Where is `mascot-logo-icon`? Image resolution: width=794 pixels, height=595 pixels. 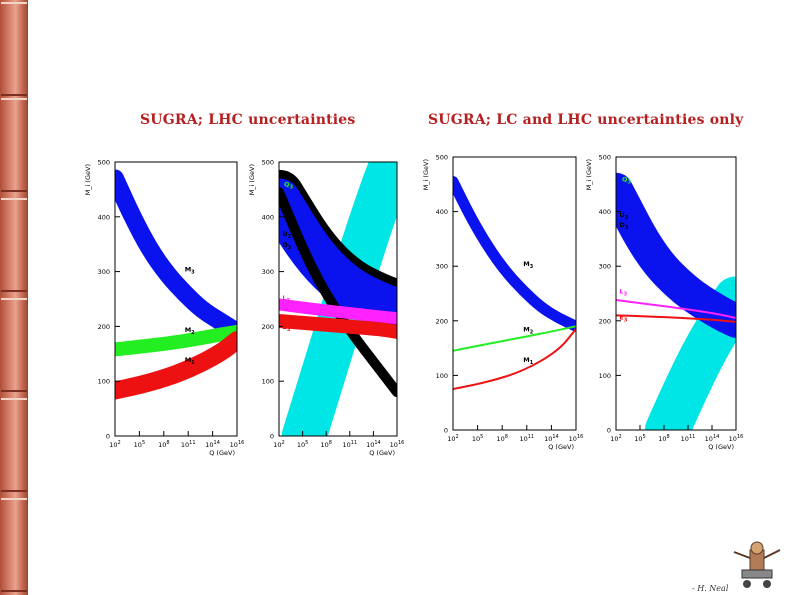 mascot-logo-icon is located at coordinates (757, 564).